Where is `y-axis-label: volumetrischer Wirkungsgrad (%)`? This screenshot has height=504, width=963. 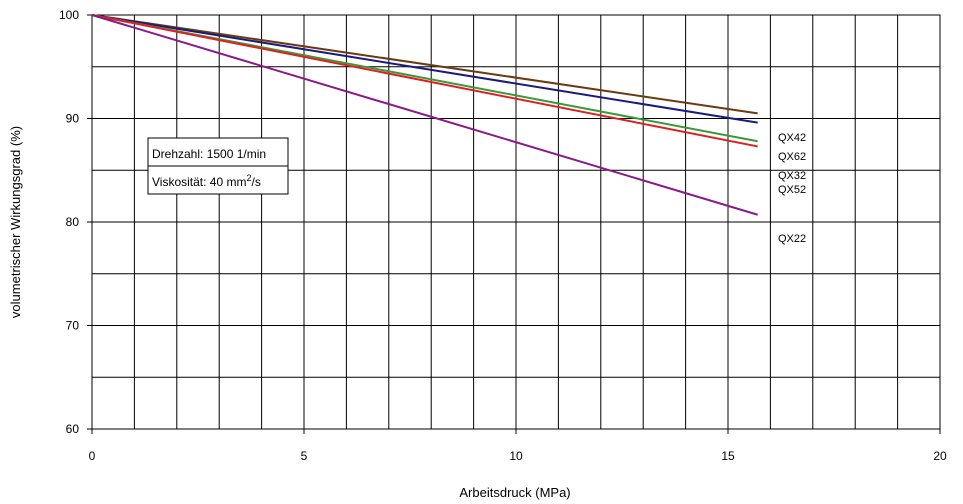
y-axis-label: volumetrischer Wirkungsgrad (%) is located at coordinates (15, 222).